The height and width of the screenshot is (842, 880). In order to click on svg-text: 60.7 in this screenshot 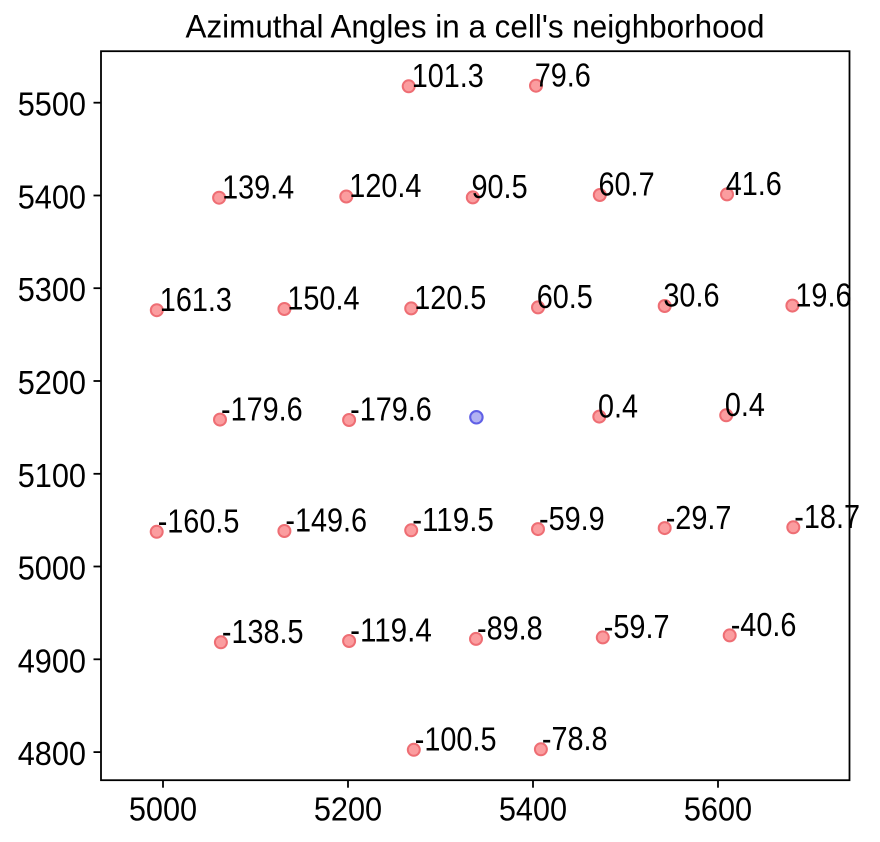, I will do `click(627, 185)`.